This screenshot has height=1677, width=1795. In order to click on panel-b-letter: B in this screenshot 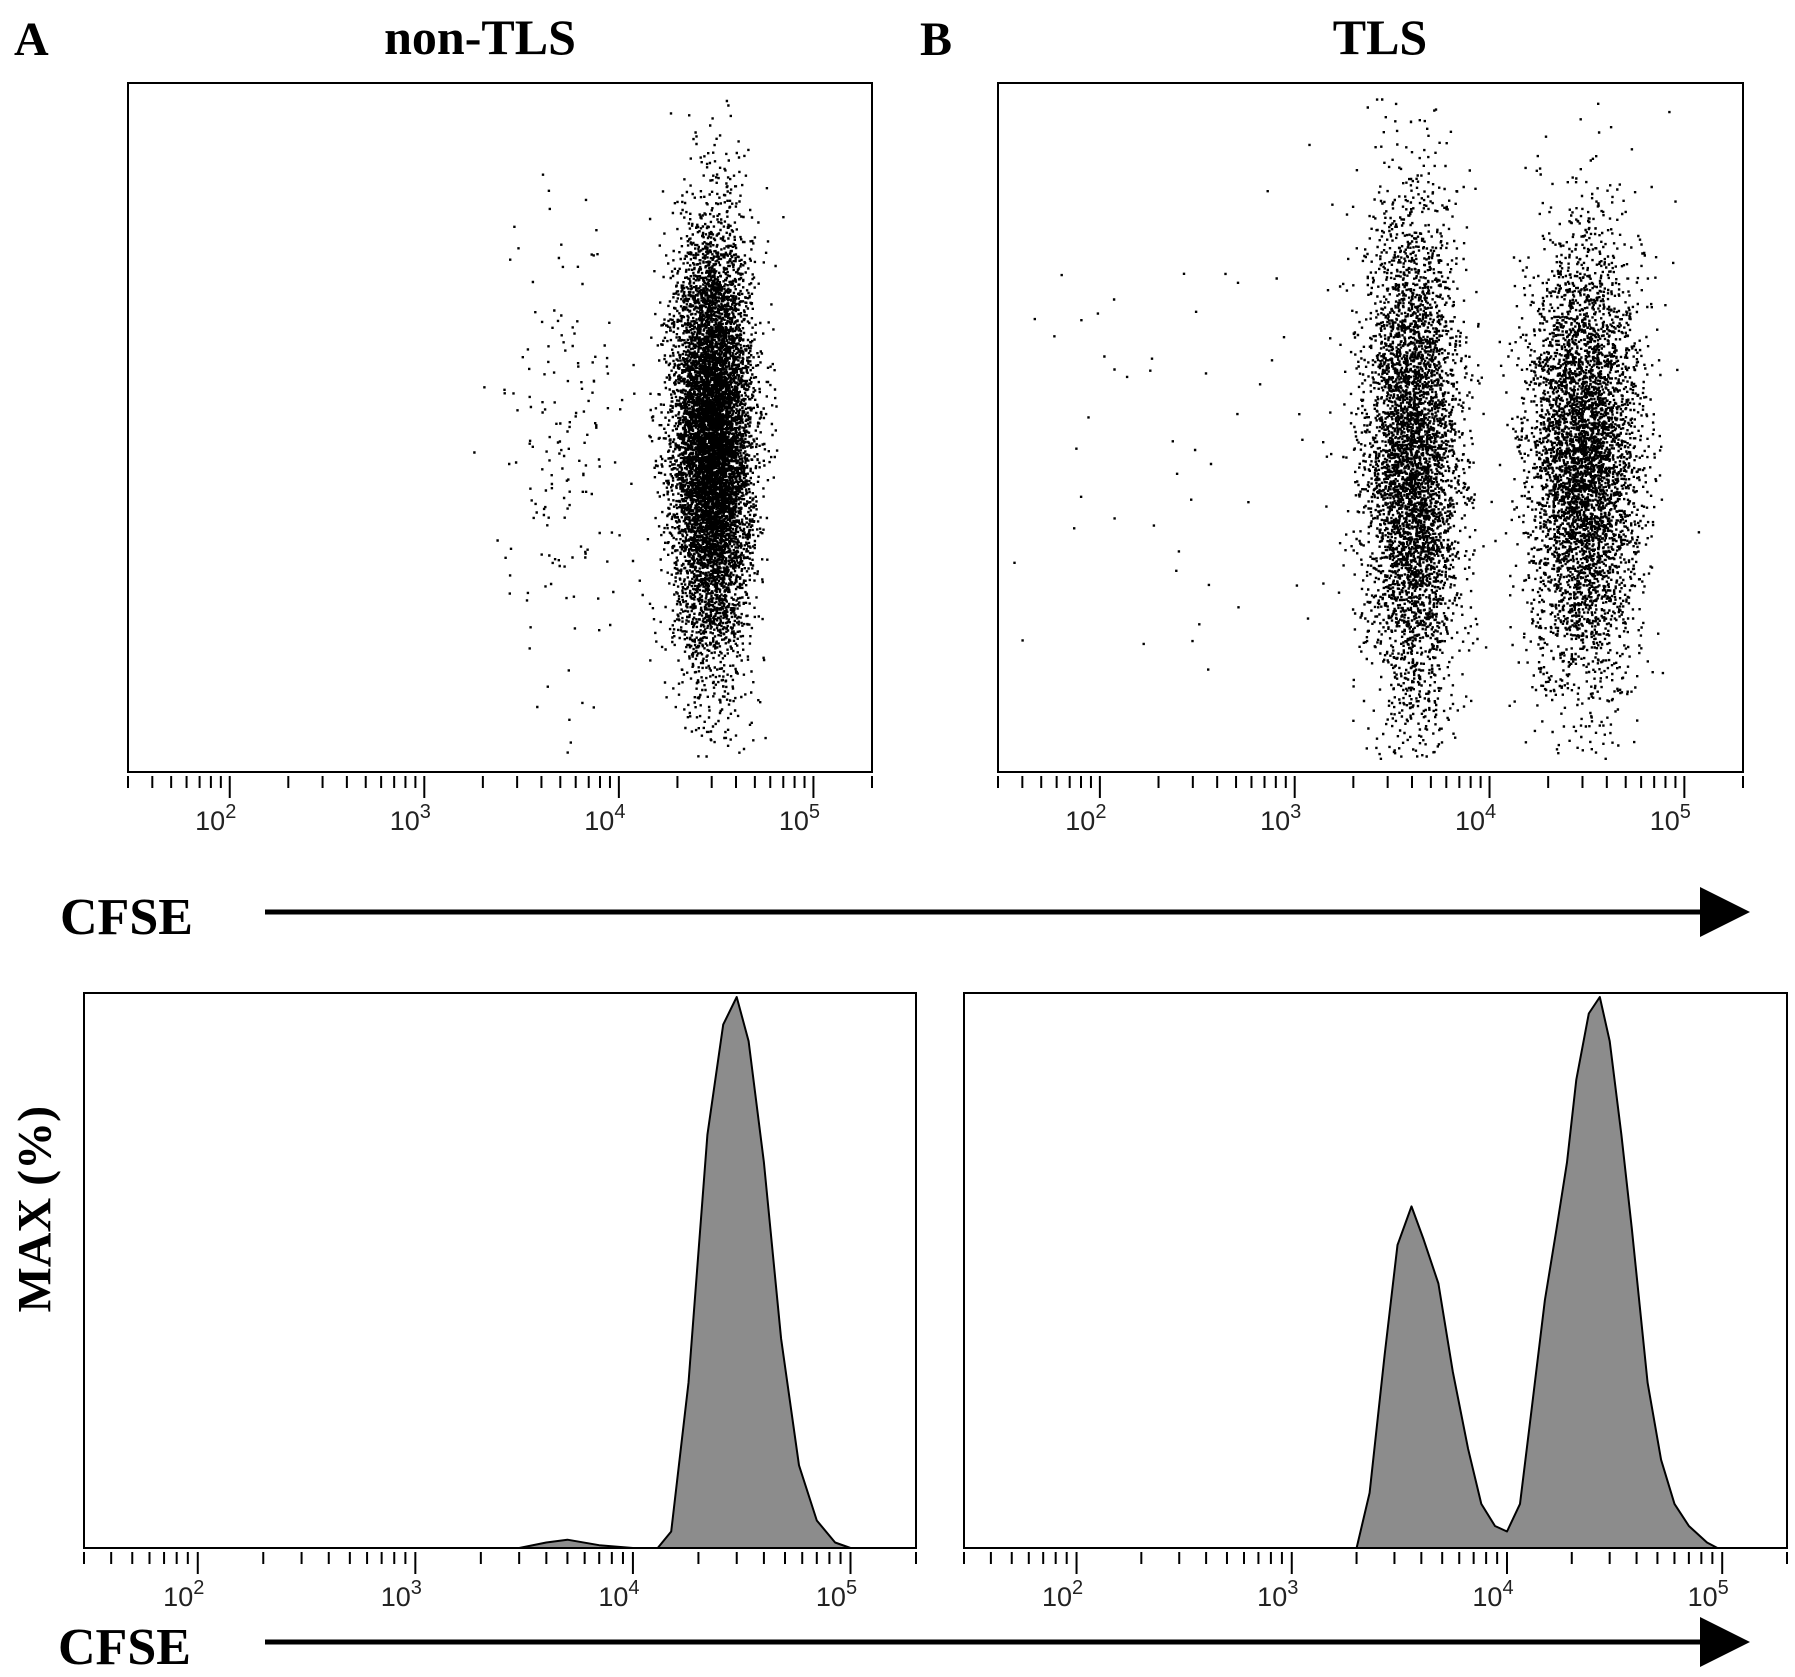, I will do `click(936, 39)`.